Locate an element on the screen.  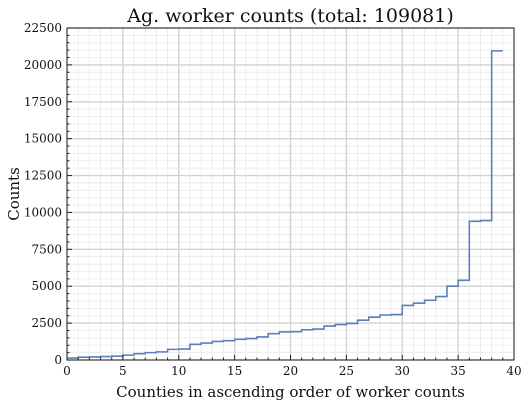
x-tick-label: 10 is located at coordinates (178, 371).